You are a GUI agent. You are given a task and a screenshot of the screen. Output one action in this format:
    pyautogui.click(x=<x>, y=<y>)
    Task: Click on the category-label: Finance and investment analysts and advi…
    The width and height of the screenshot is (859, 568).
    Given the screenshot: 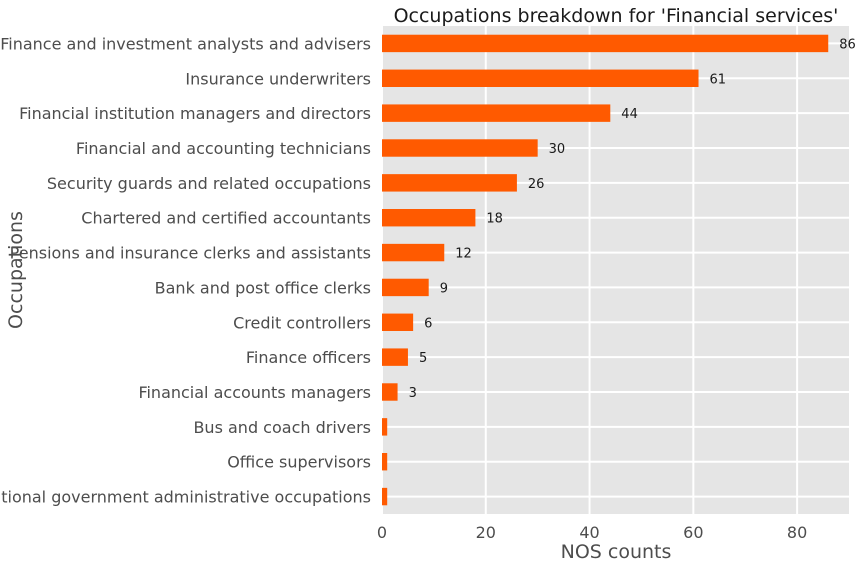 What is the action you would take?
    pyautogui.click(x=185, y=43)
    